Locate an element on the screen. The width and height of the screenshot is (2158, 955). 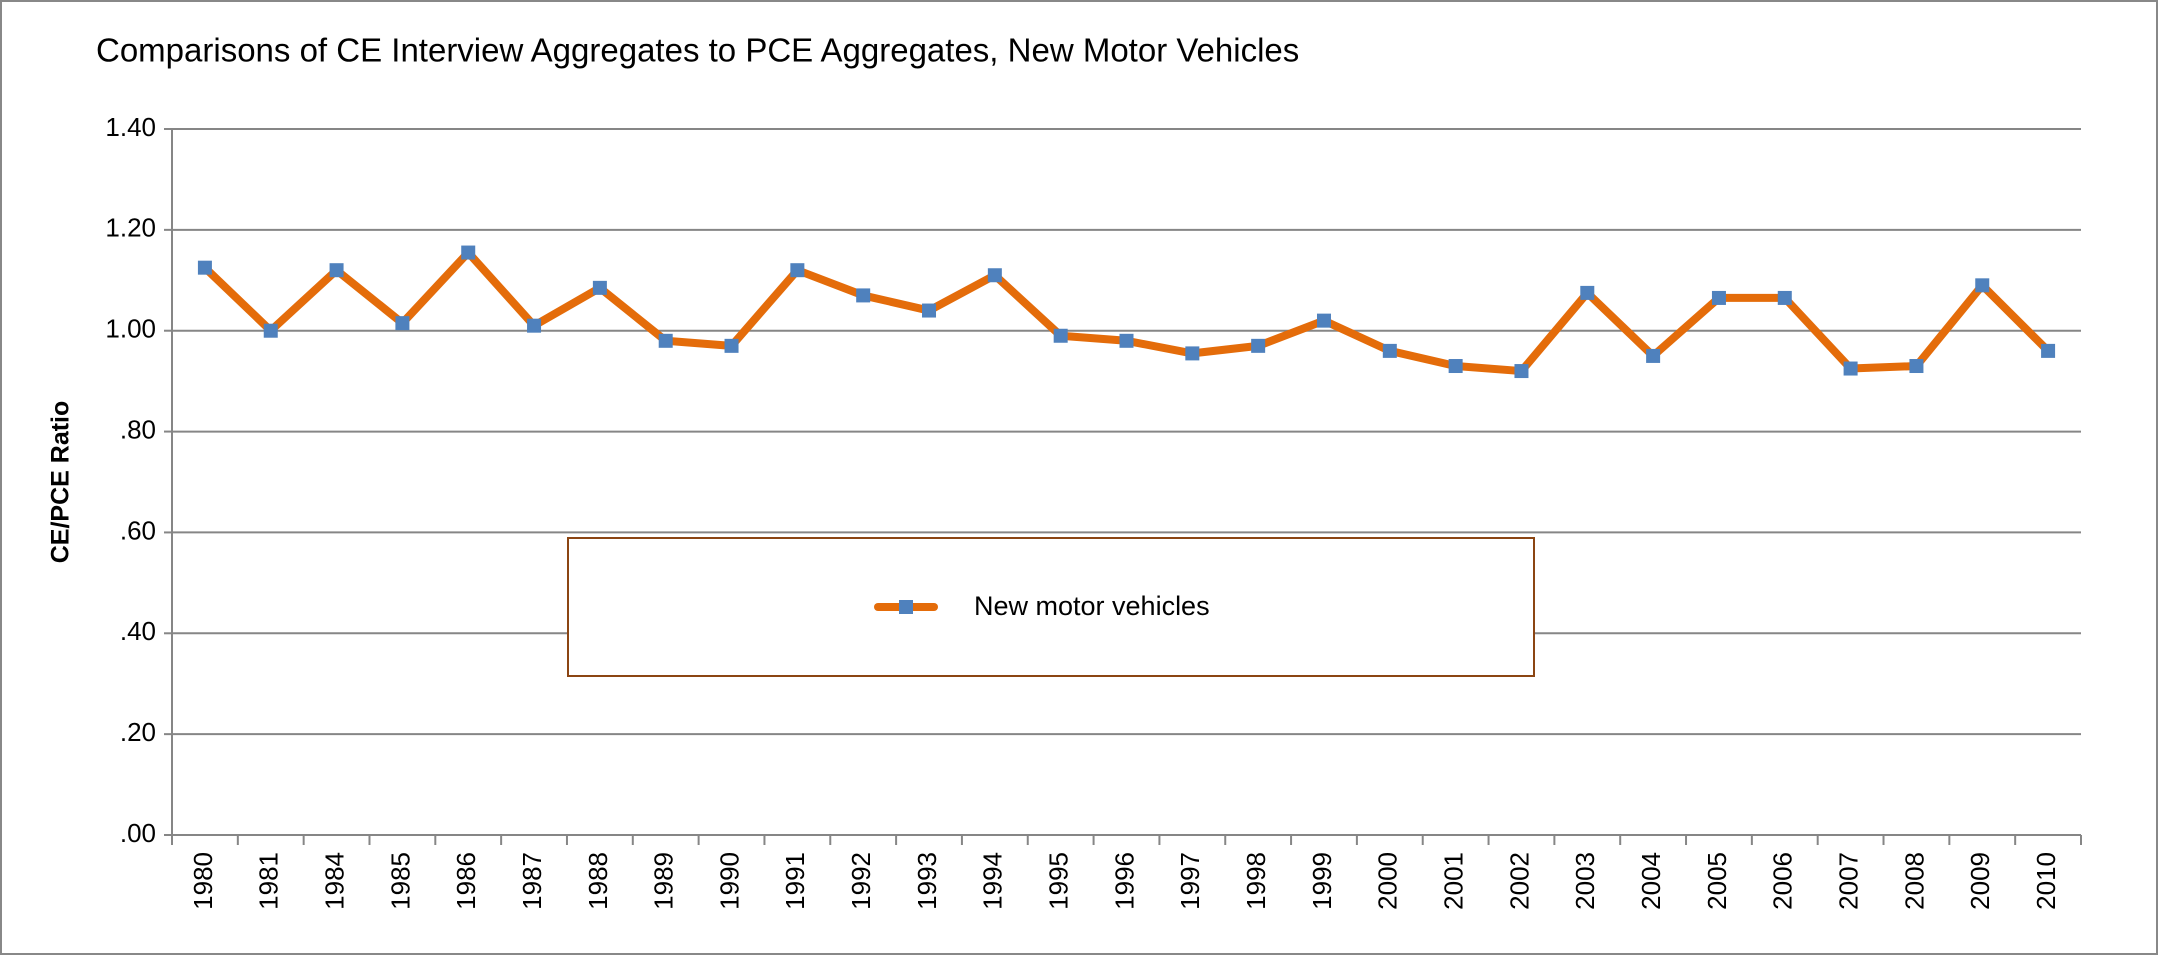
y-tick-label: .60 is located at coordinates (138, 530).